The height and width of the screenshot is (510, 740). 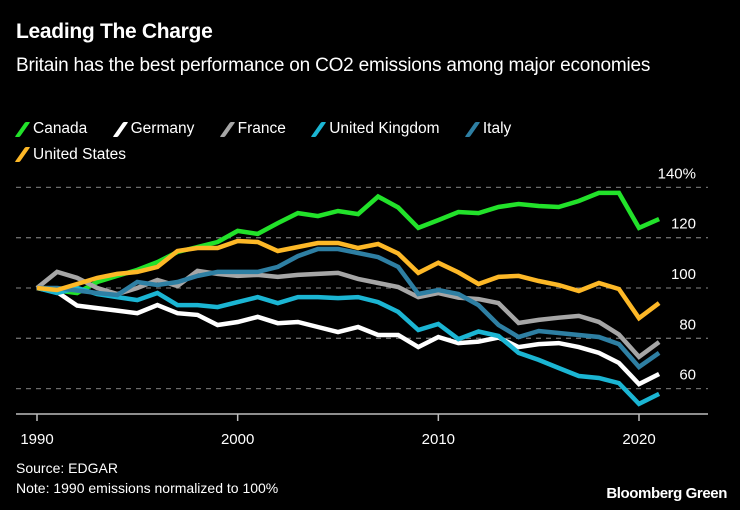 I want to click on x-tick-label: 2020, so click(x=638, y=439).